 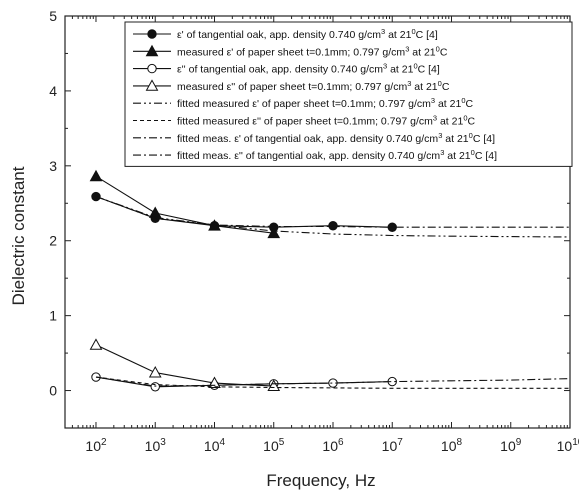 I want to click on x-tick-label: 10⁷, so click(x=393, y=445).